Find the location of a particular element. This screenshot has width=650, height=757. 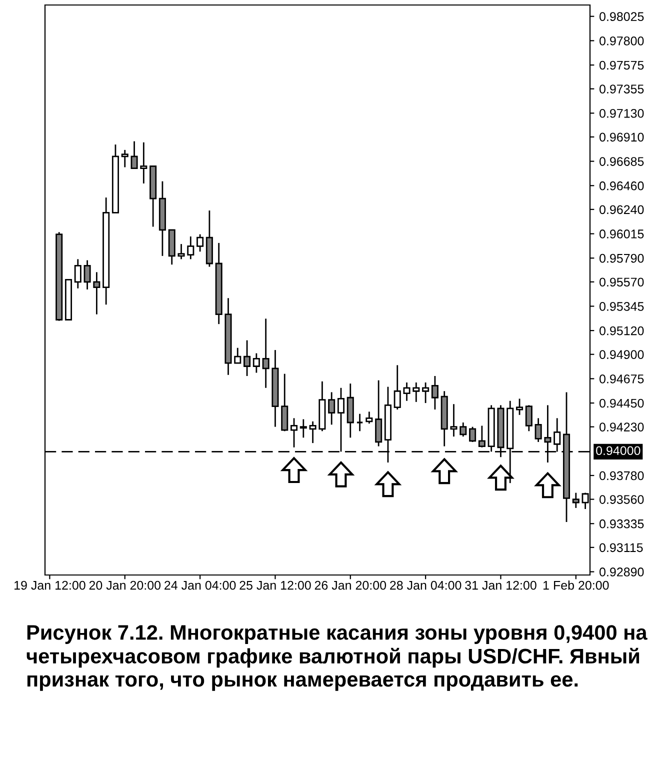

y-tick-label: 0.93335 is located at coordinates (622, 523).